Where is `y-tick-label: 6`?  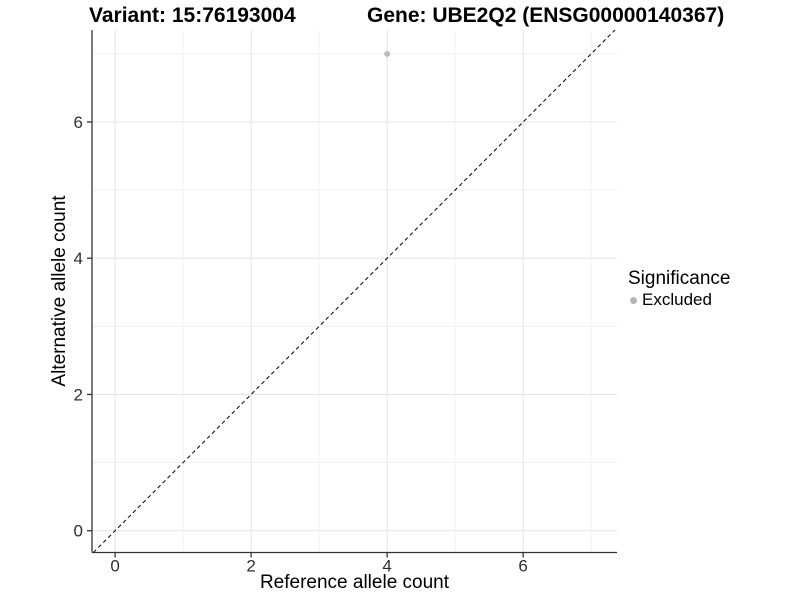
y-tick-label: 6 is located at coordinates (78, 122).